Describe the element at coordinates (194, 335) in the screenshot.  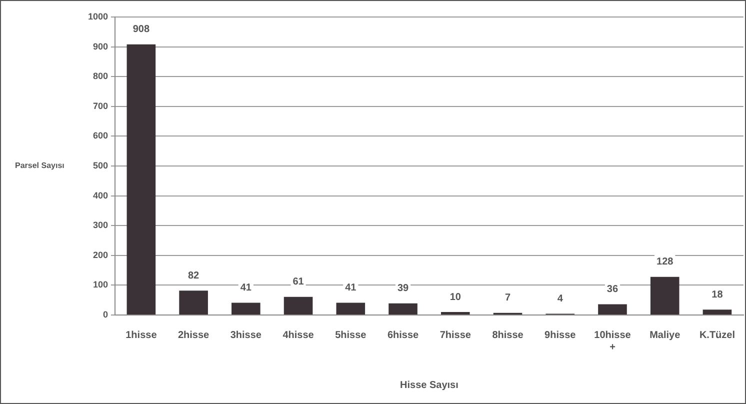
I see `x-tick-label: 2hisse` at that location.